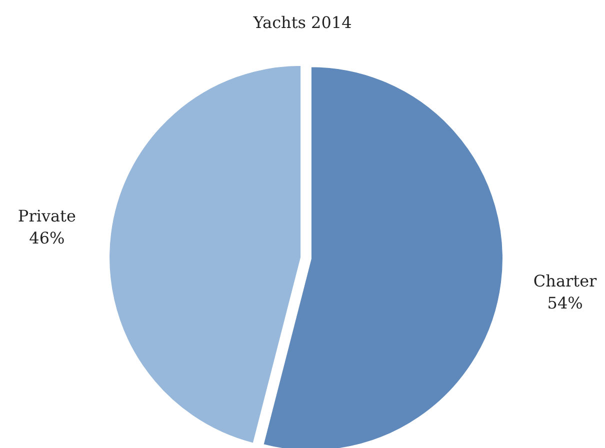 This screenshot has height=448, width=605. Describe the element at coordinates (47, 238) in the screenshot. I see `data-label: 46%` at that location.